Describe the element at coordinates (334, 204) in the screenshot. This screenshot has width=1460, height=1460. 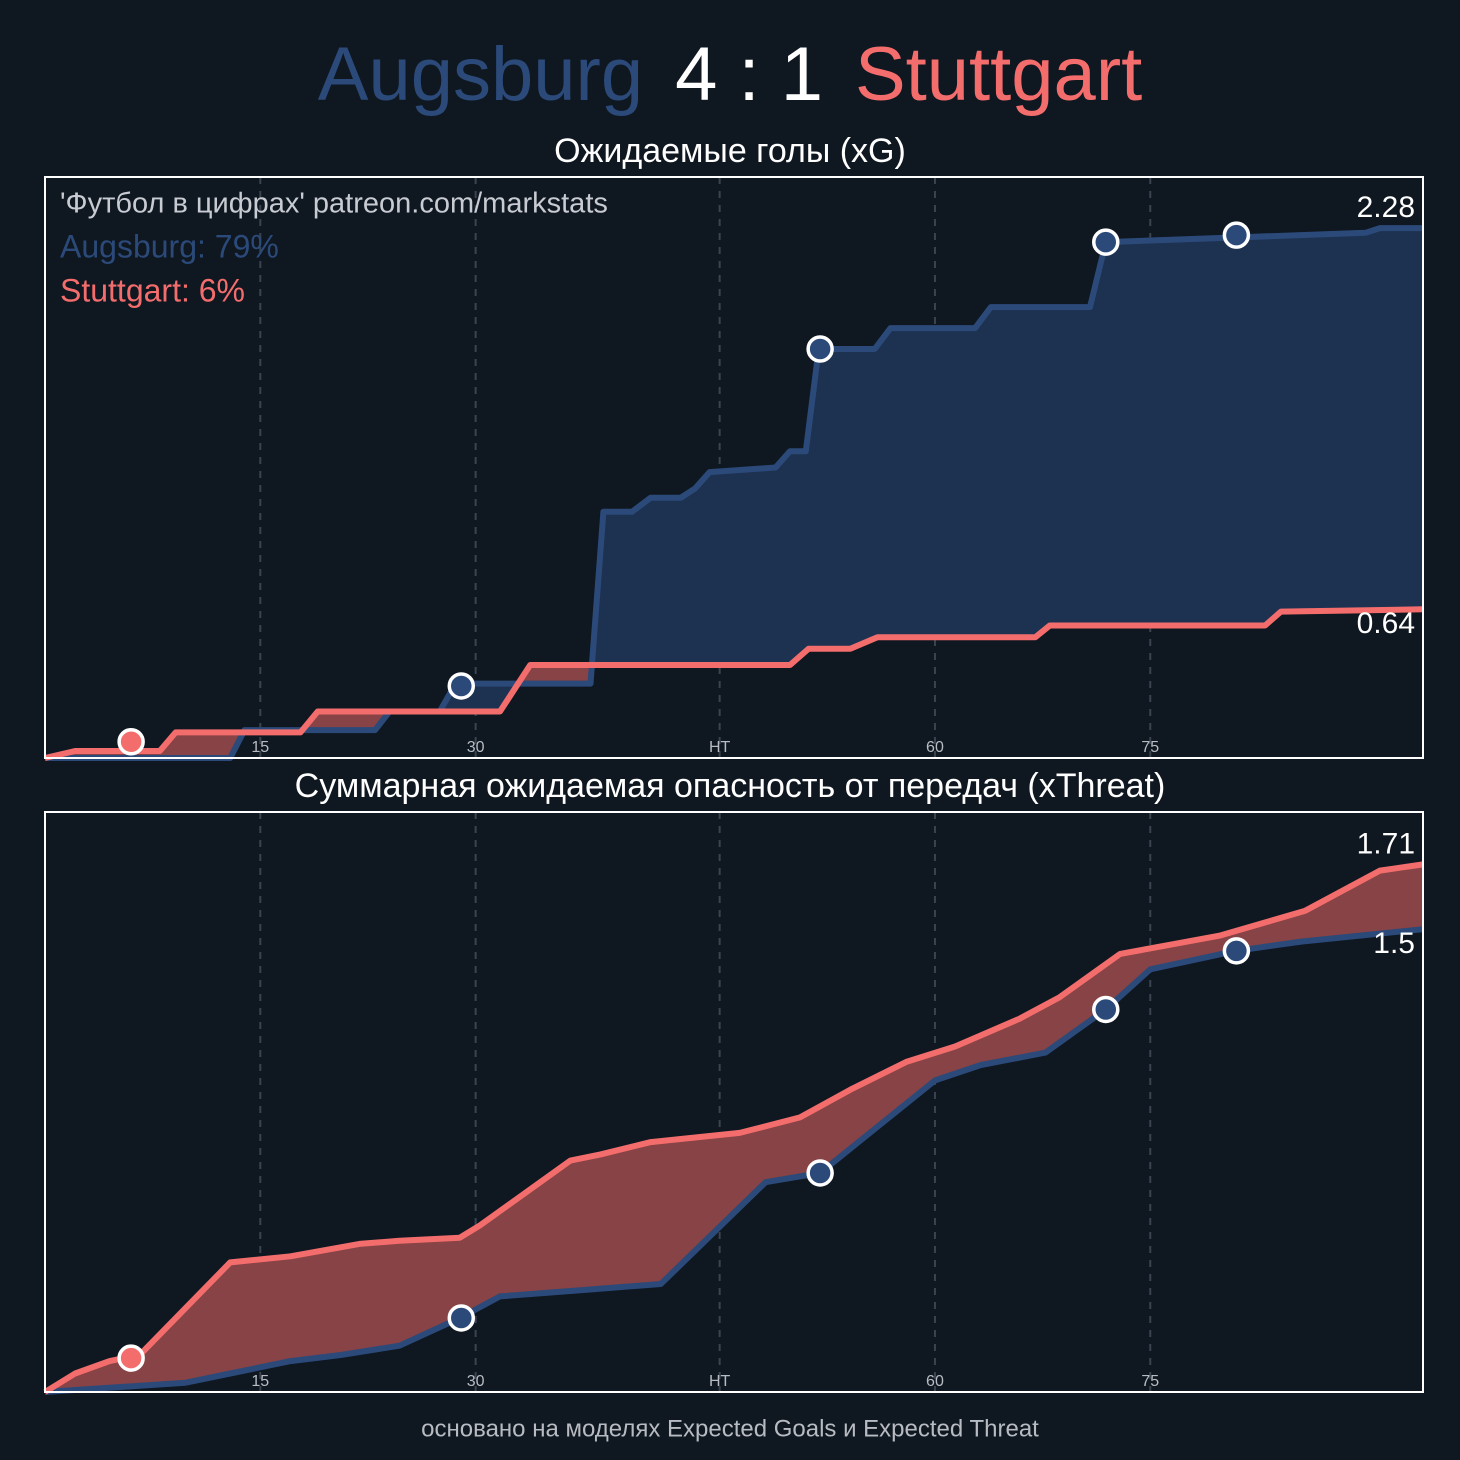
I see `annotation: 'Футбол в цифрах' patreon.com/markstats` at that location.